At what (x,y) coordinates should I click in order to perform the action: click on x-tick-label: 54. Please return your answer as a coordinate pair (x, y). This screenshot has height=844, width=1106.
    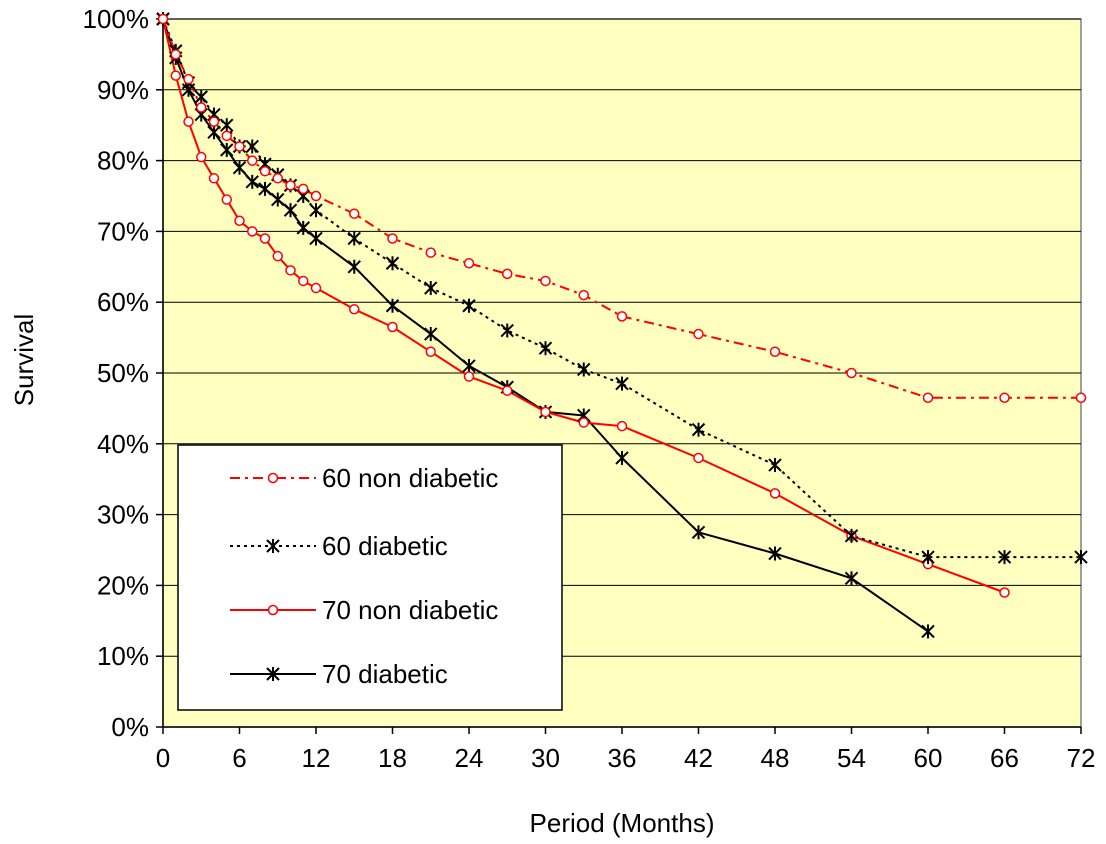
    Looking at the image, I should click on (851, 758).